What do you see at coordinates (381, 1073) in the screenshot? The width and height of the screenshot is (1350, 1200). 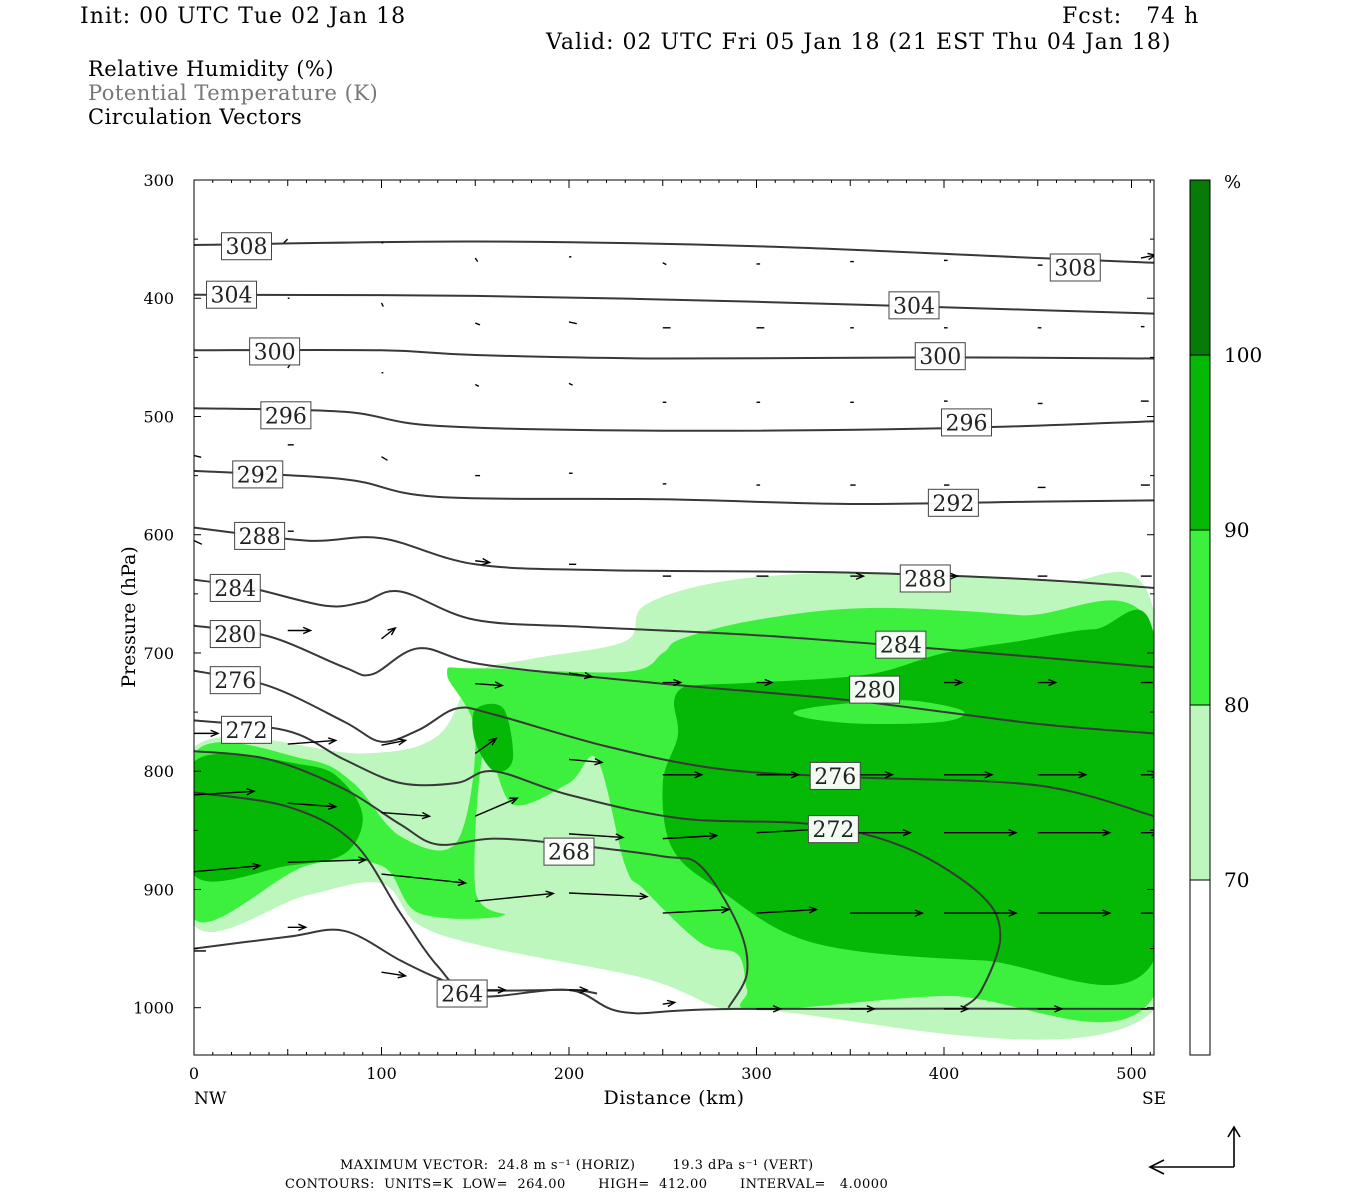 I see `x-tick-label: 100` at bounding box center [381, 1073].